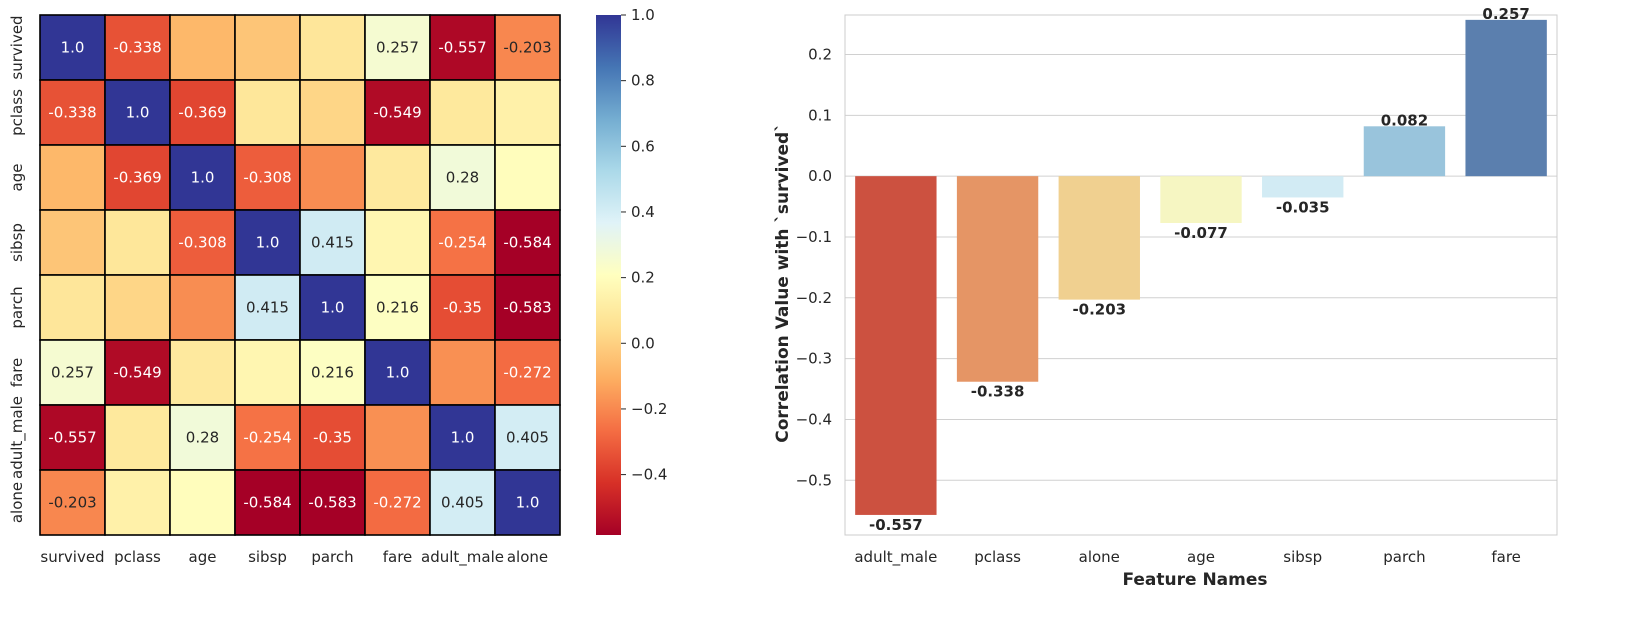  What do you see at coordinates (1506, 98) in the screenshot?
I see `bar-fare` at bounding box center [1506, 98].